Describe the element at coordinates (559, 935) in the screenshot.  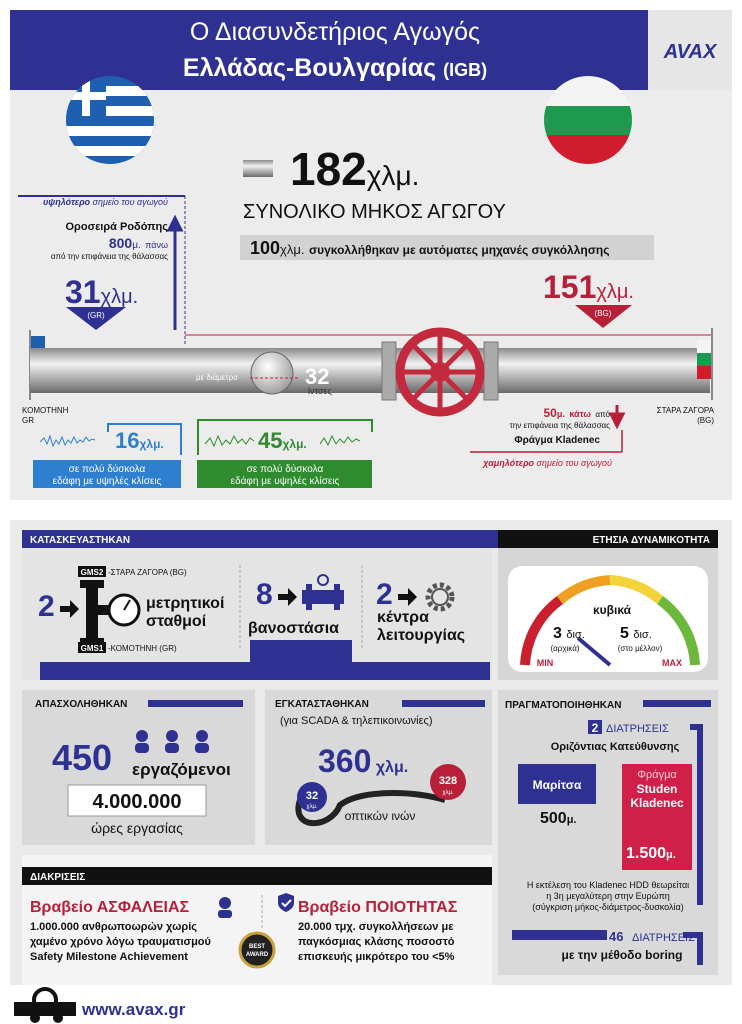
I see `boring-bar` at that location.